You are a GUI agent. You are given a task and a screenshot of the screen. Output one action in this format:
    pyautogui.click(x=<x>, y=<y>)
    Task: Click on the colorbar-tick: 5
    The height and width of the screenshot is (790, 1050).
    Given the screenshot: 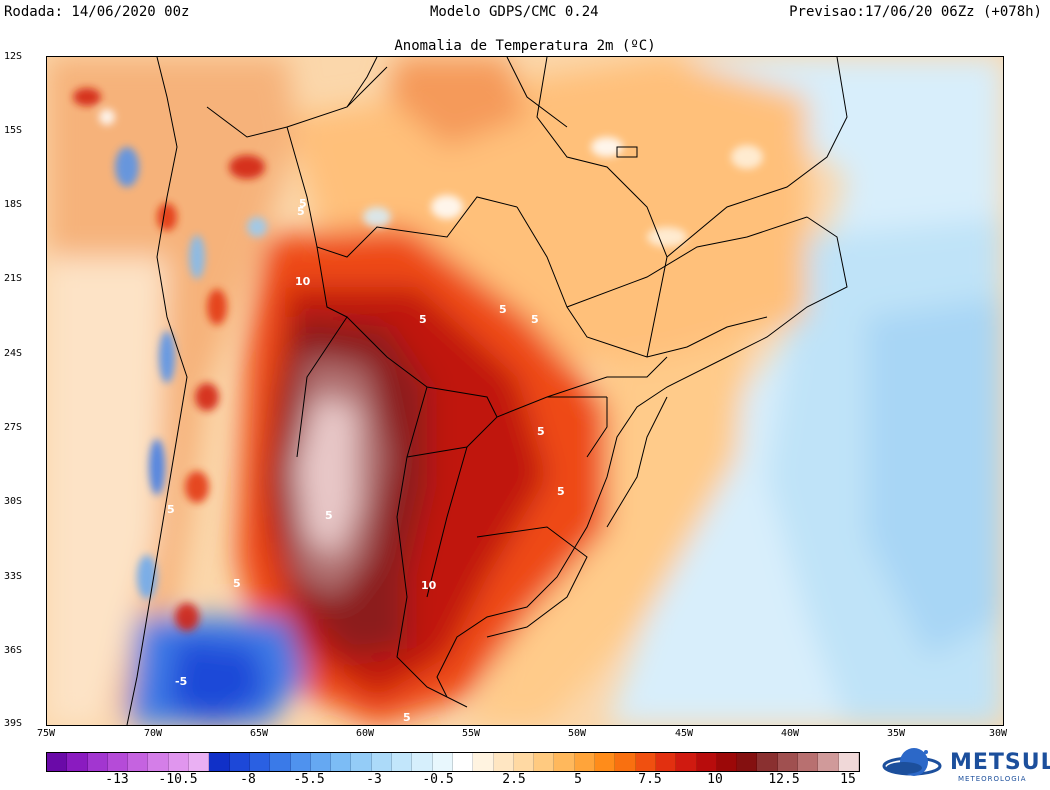 What is the action you would take?
    pyautogui.click(x=578, y=779)
    